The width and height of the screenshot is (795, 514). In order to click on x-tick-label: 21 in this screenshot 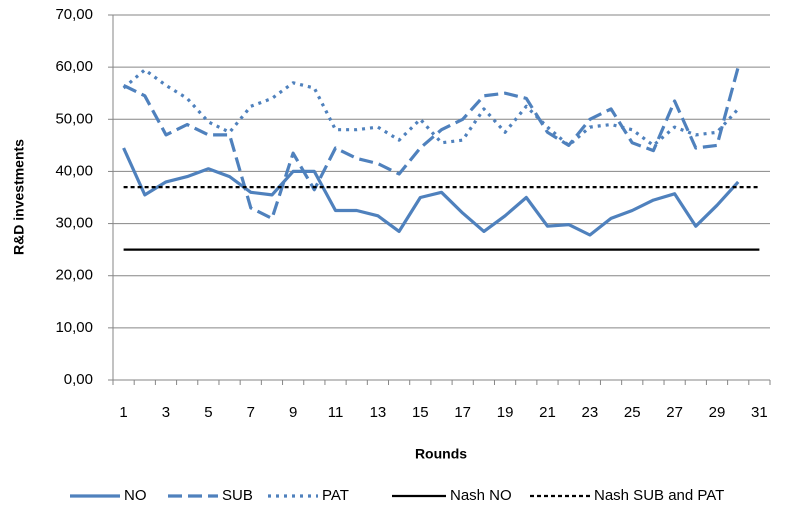, I will do `click(547, 412)`.